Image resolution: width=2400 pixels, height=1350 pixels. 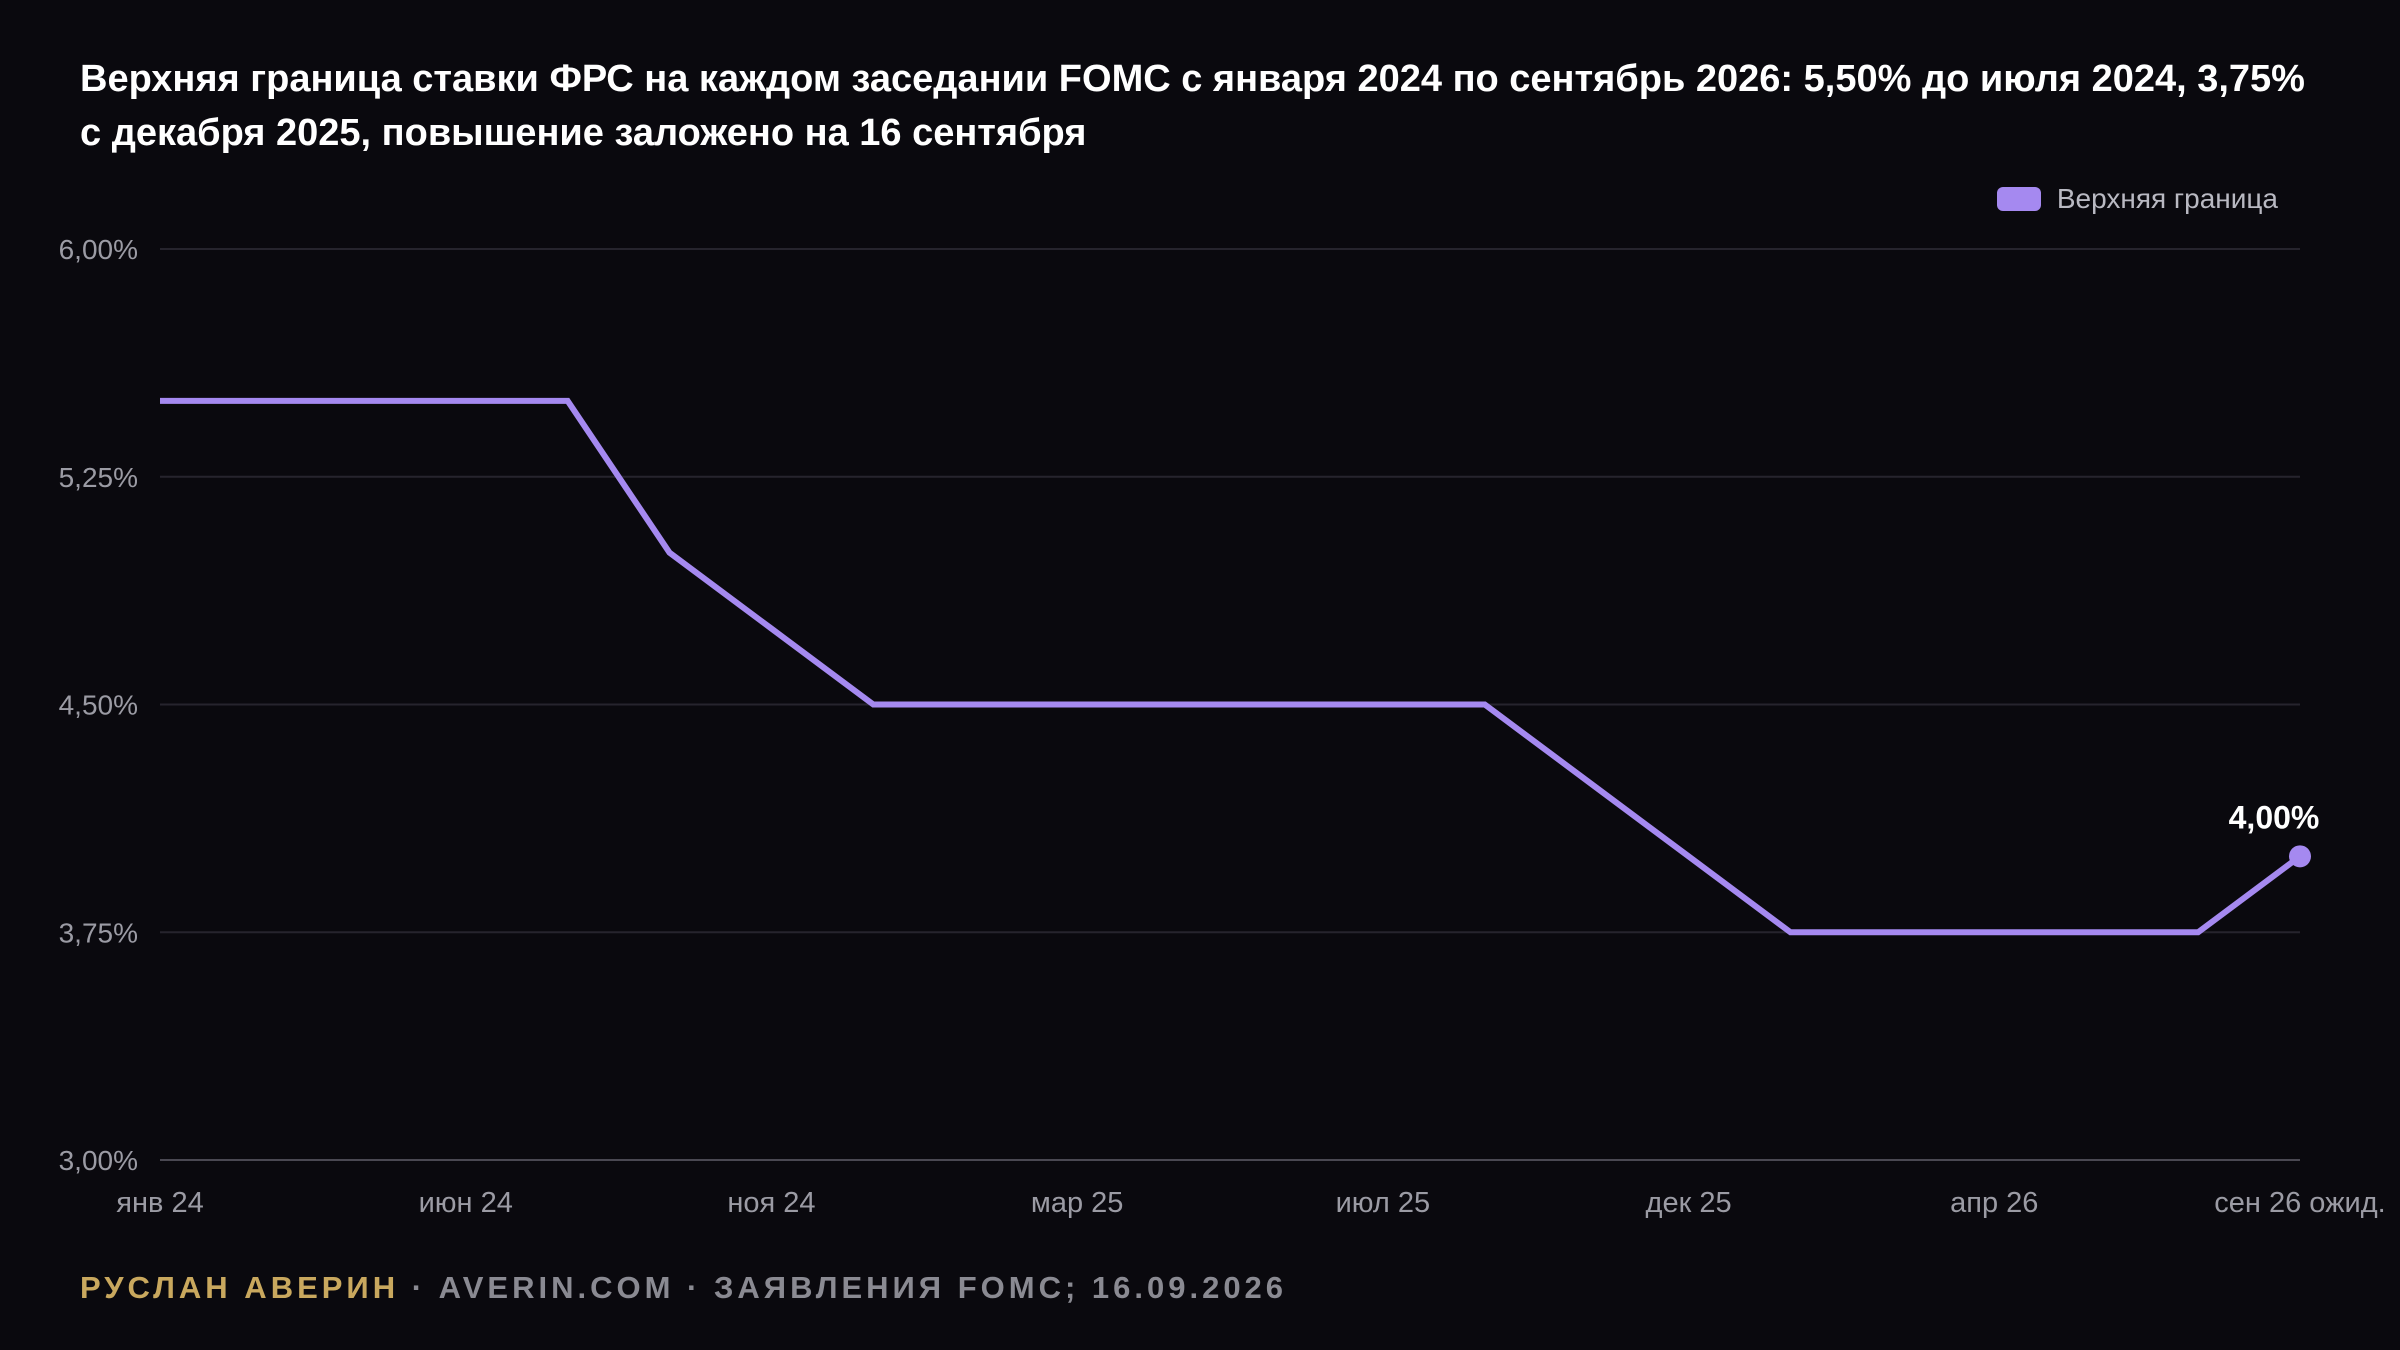 What do you see at coordinates (2300, 856) in the screenshot?
I see `end-point-marker` at bounding box center [2300, 856].